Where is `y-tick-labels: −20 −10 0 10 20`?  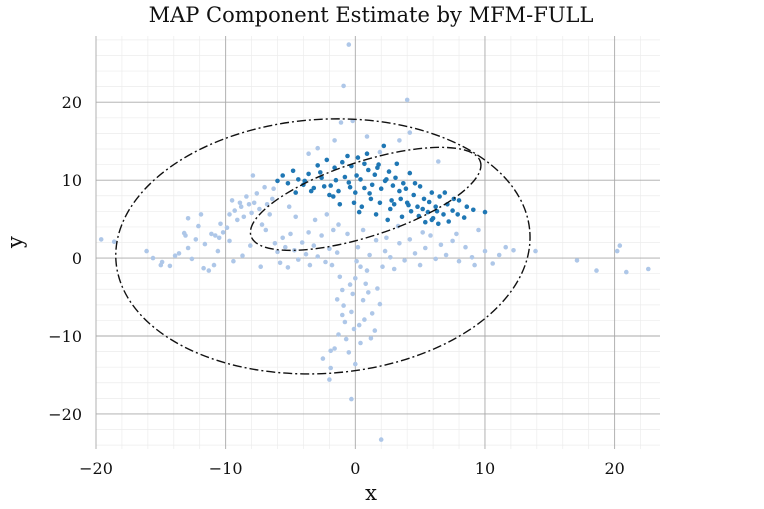 y-tick-labels: −20 −10 0 10 20 is located at coordinates (65, 258).